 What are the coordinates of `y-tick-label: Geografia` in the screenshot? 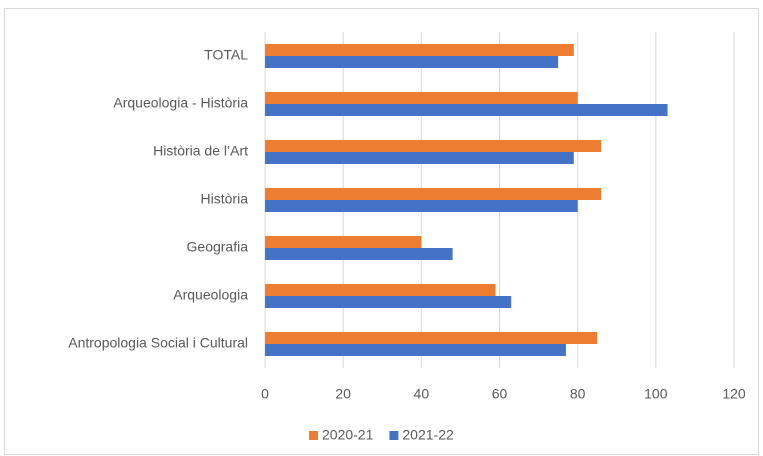 It's located at (218, 247).